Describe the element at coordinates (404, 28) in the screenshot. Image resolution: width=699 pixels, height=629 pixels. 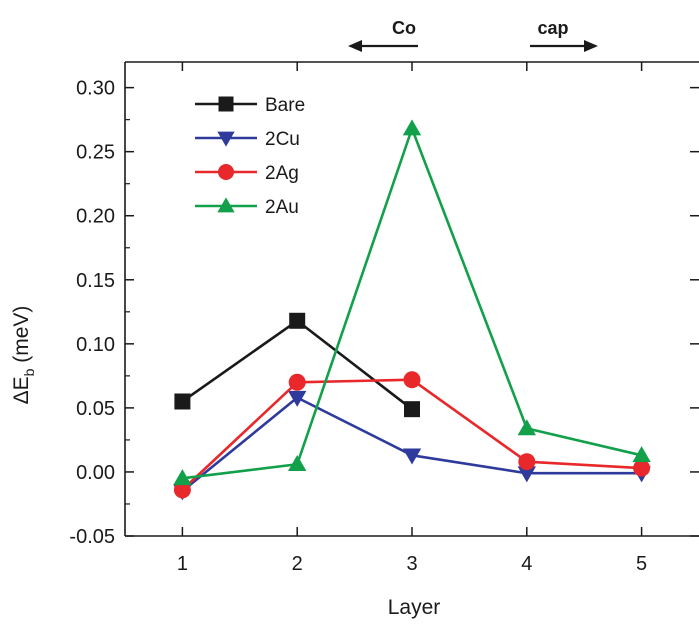
I see `annotation-co-label: Co` at that location.